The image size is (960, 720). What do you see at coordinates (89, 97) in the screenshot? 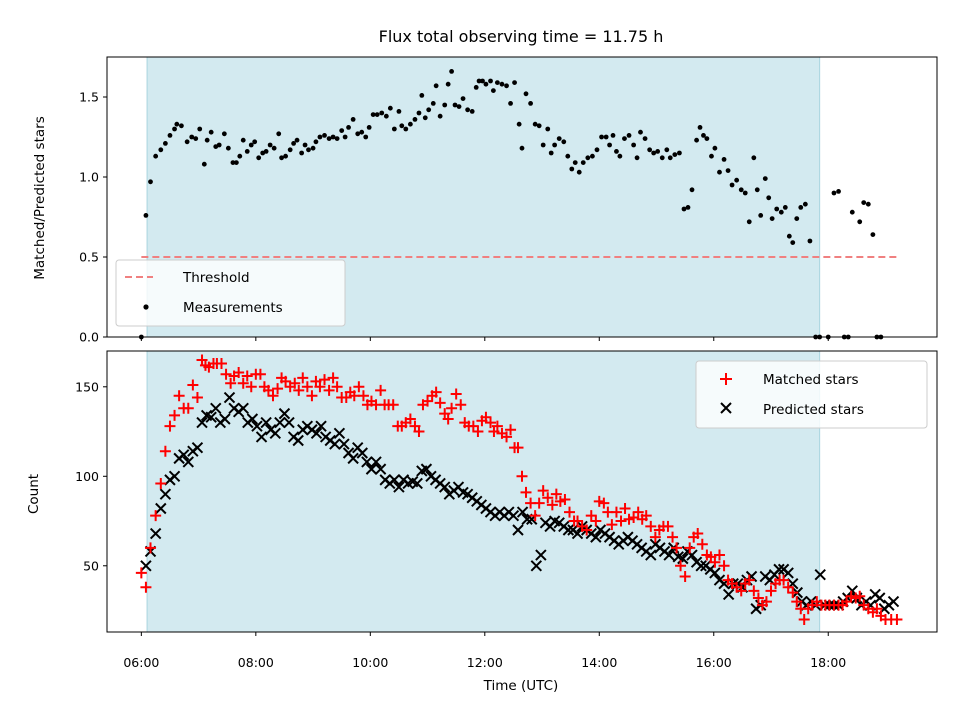
I see `y-tick-label: 1.5` at bounding box center [89, 97].